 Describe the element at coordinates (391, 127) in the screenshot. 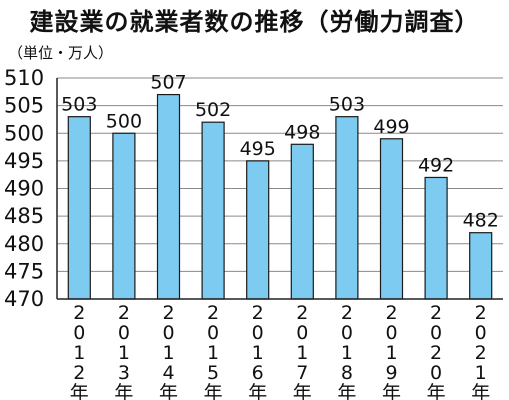

I see `data-label: 499` at that location.